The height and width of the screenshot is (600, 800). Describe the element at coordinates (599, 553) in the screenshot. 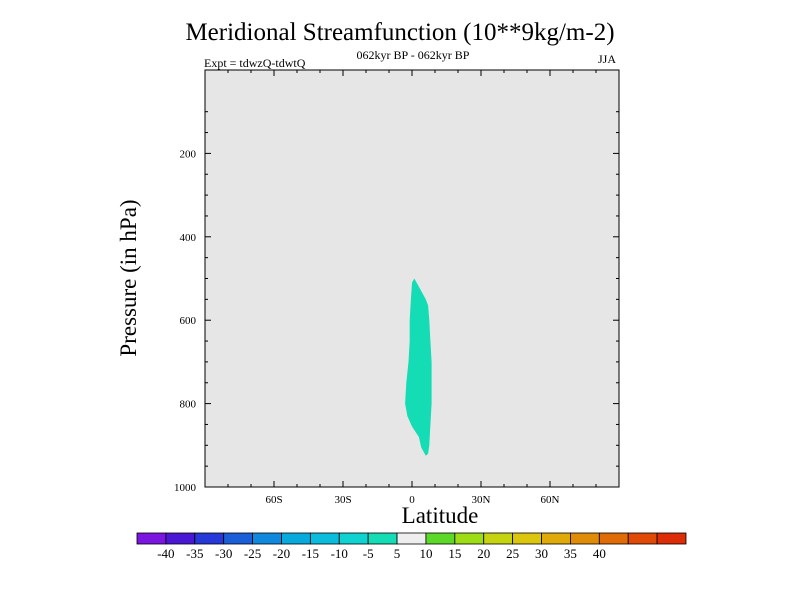

I see `colorbar-label: 40` at that location.